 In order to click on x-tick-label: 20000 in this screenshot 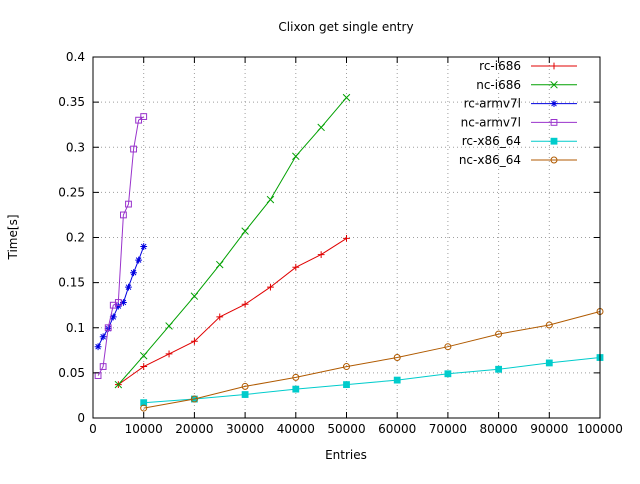, I will do `click(194, 429)`.